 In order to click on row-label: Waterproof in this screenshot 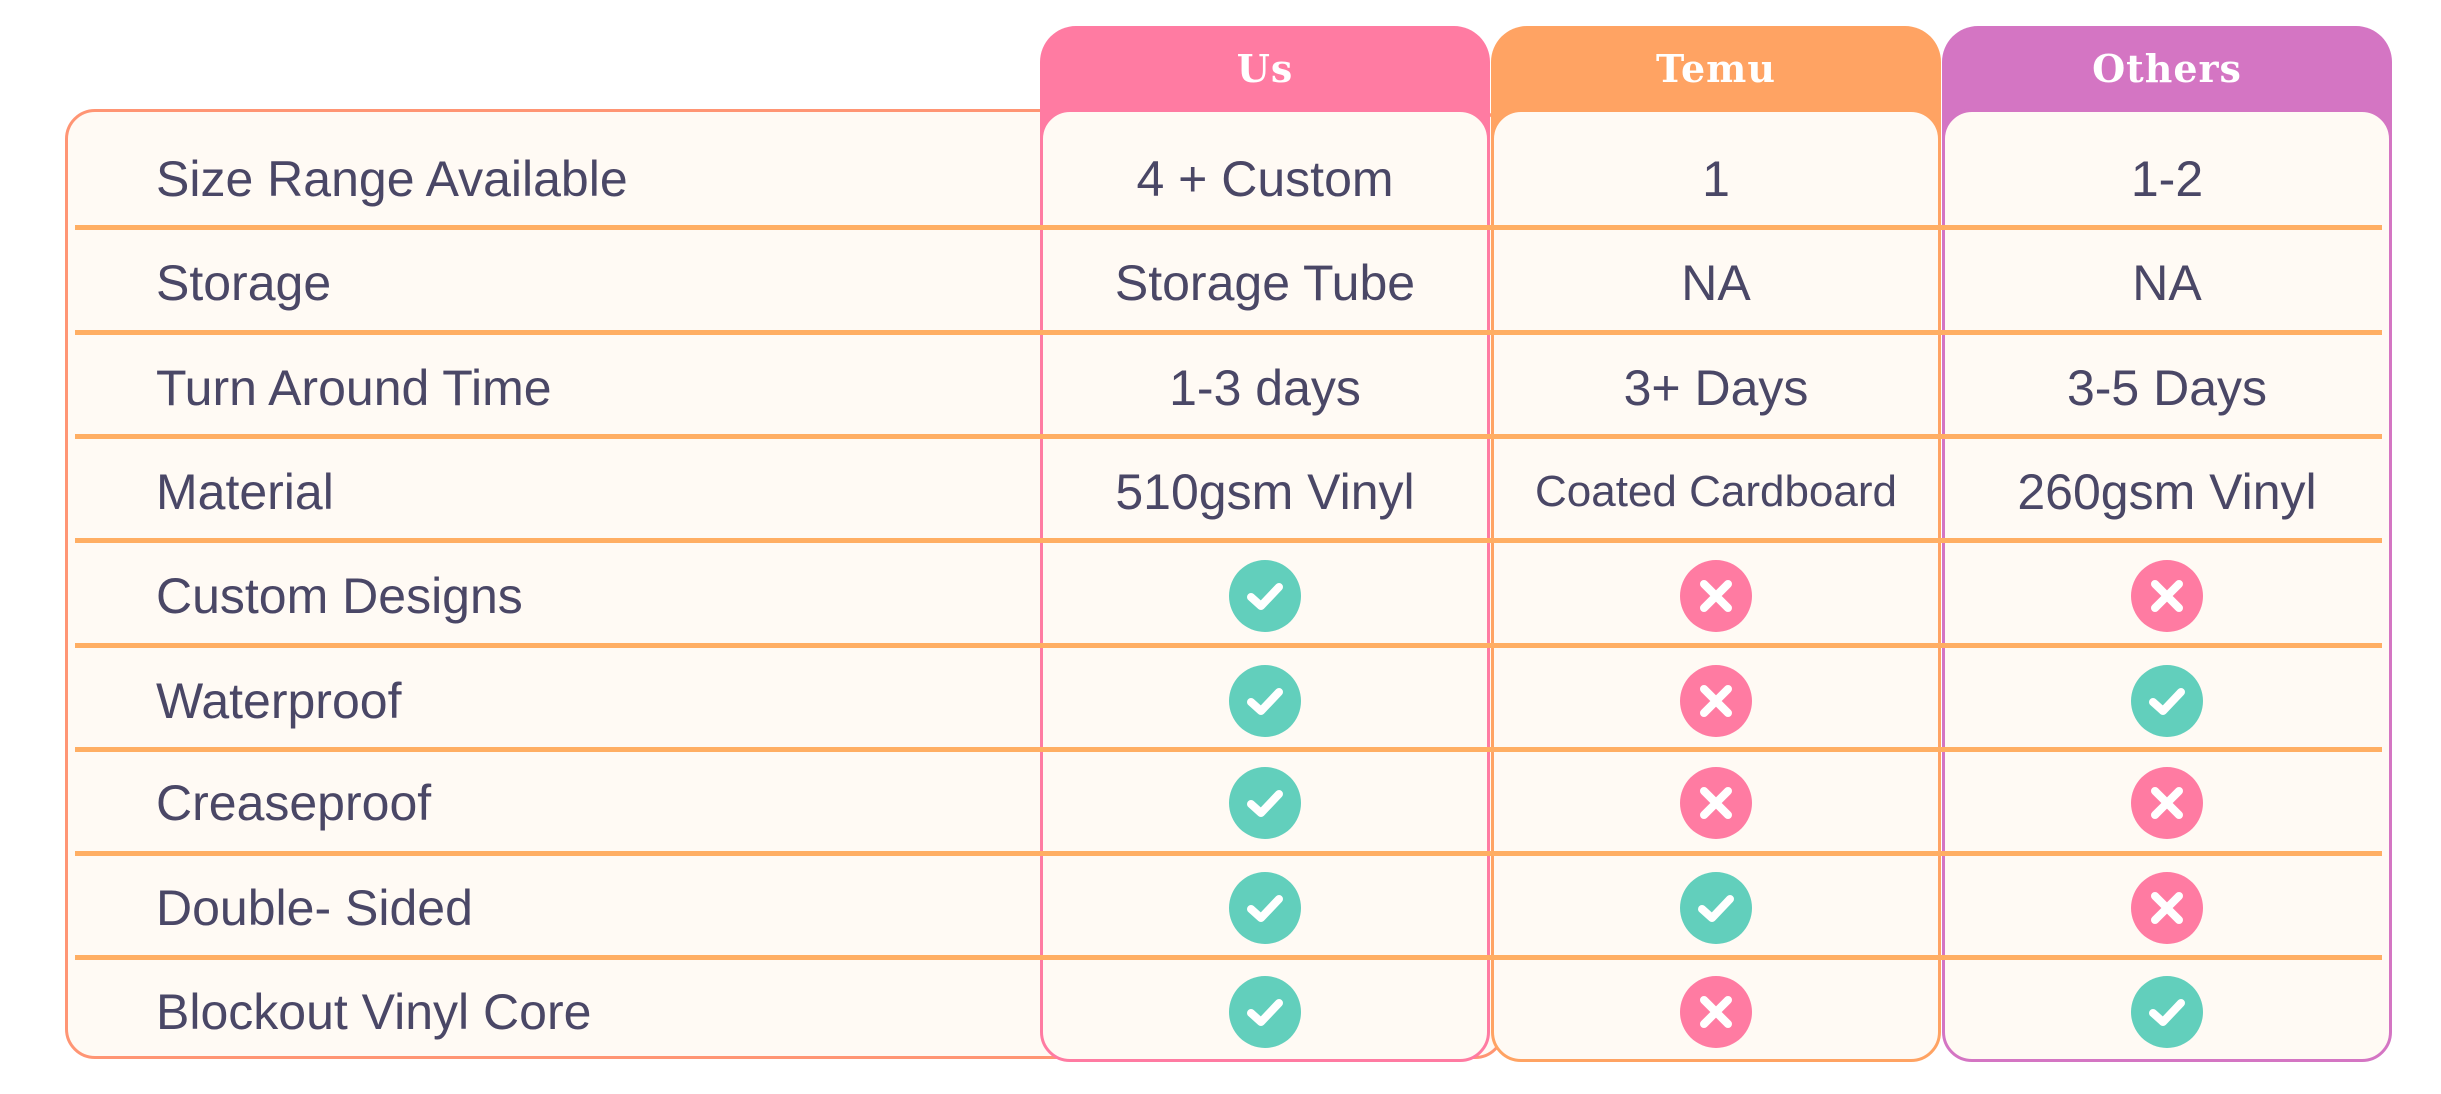, I will do `click(279, 701)`.